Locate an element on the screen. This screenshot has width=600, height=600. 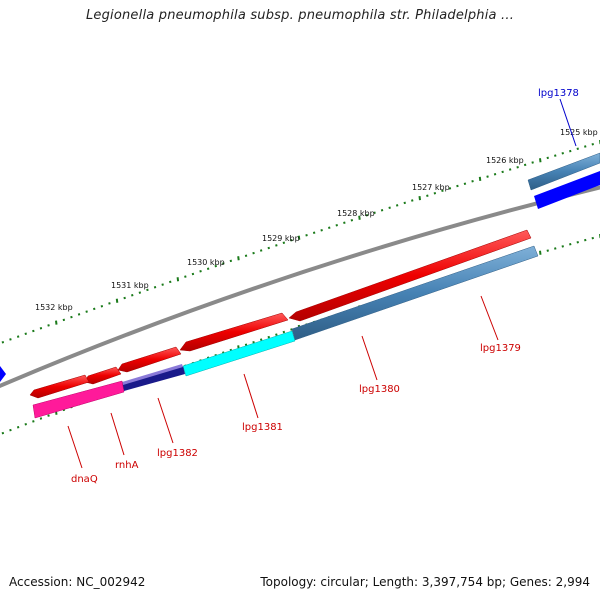
scale-label: 1526 kbp is located at coordinates (505, 160).